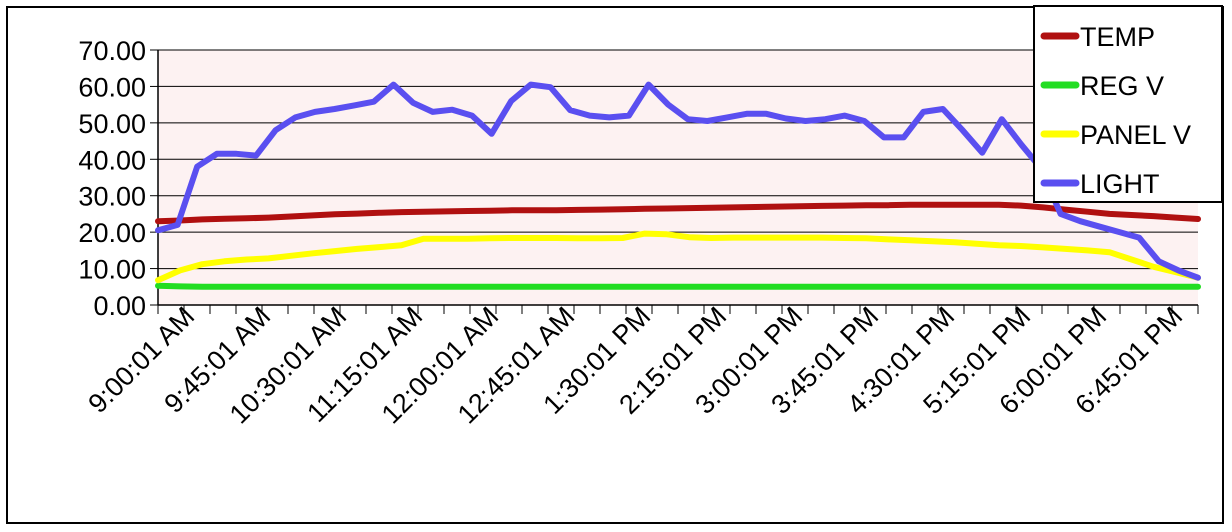  Describe the element at coordinates (678, 257) in the screenshot. I see `series-line-panel-v` at that location.